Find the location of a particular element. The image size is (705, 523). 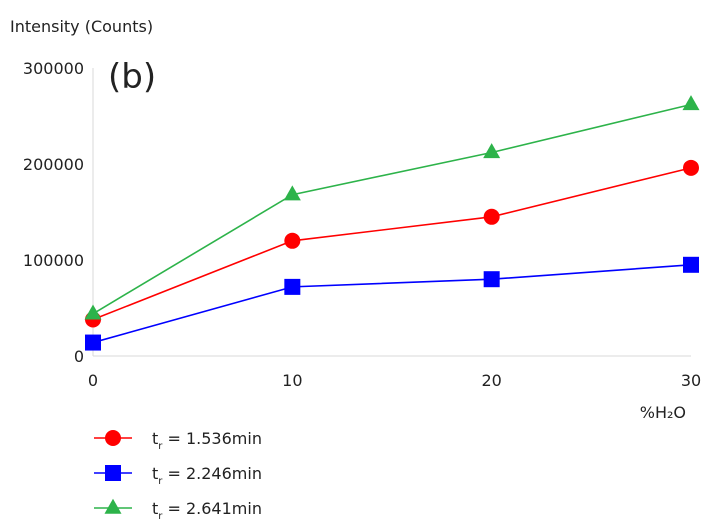

y-tick-label: 300000 is located at coordinates (53, 68).